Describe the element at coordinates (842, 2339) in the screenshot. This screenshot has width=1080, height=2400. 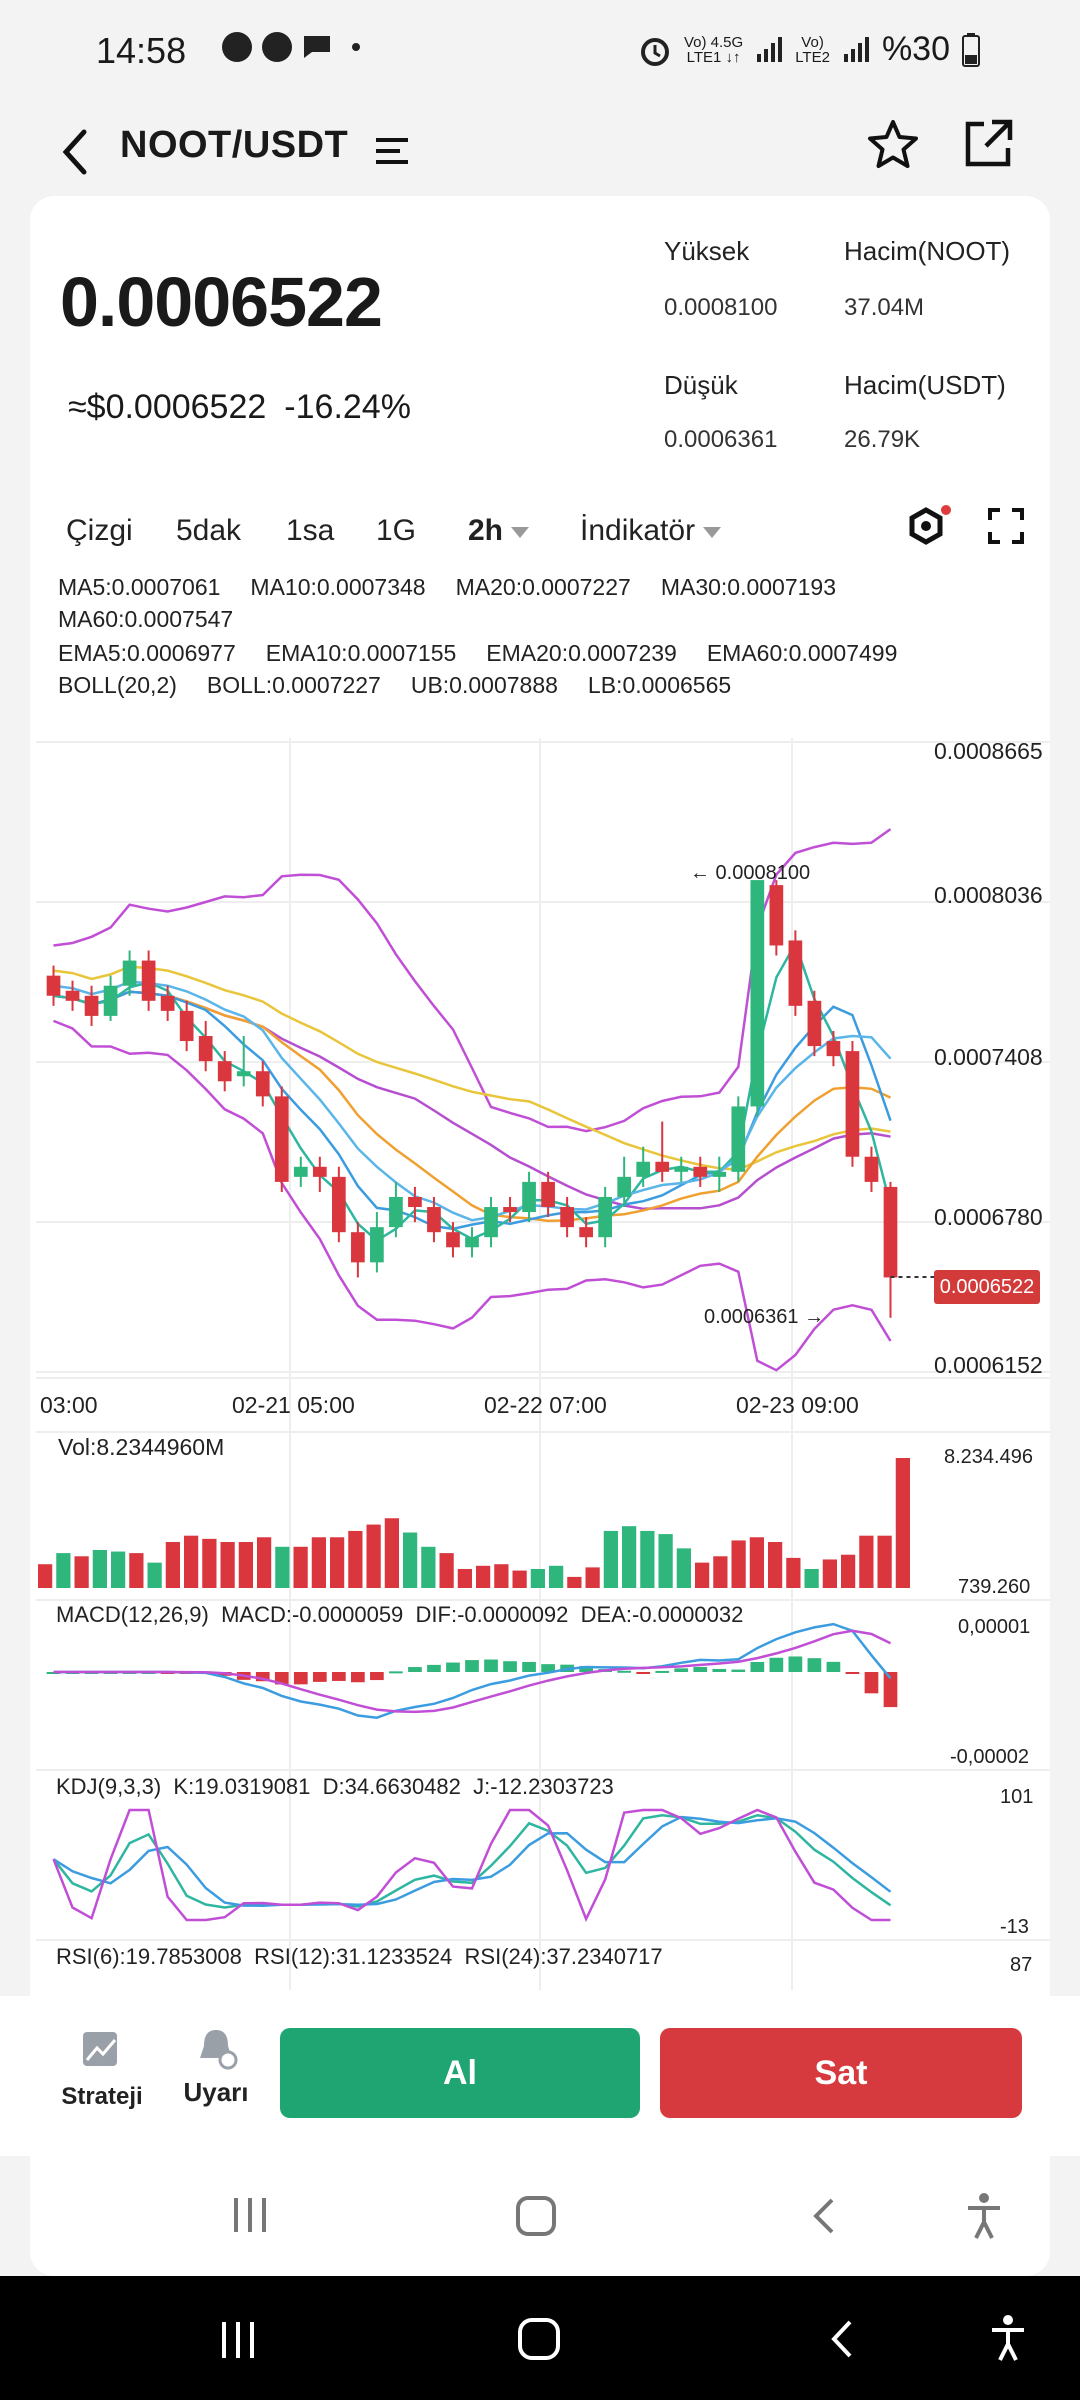
I see `system-back-icon` at that location.